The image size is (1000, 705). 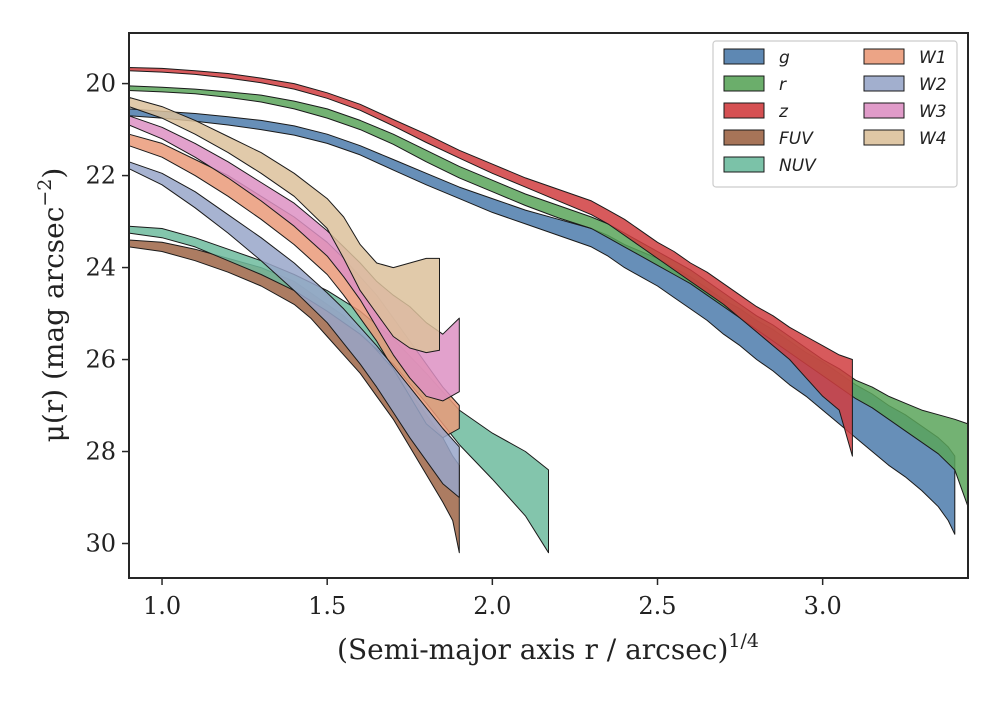 What do you see at coordinates (784, 58) in the screenshot?
I see `legend-label-g: g` at bounding box center [784, 58].